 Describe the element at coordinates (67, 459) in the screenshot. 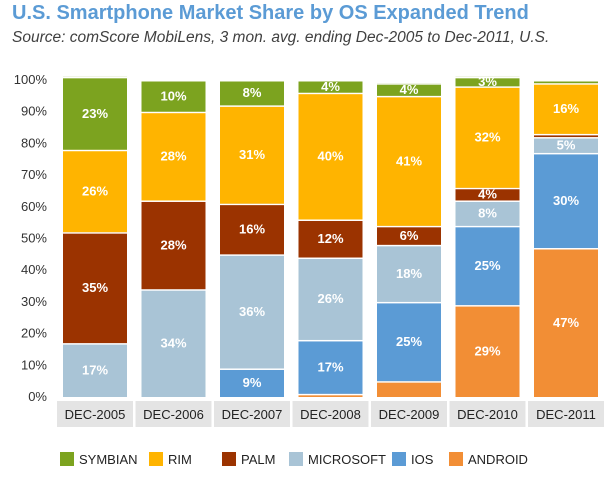

I see `legend-swatch-symbian` at that location.